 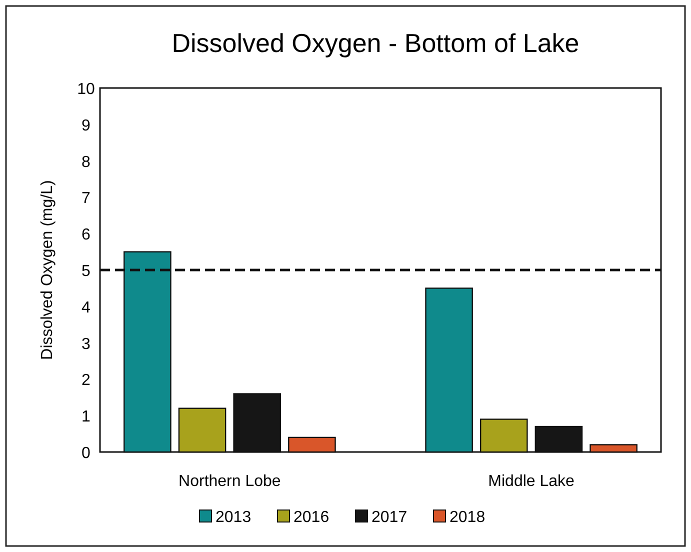 I want to click on y-tick-label: 3, so click(x=86, y=344).